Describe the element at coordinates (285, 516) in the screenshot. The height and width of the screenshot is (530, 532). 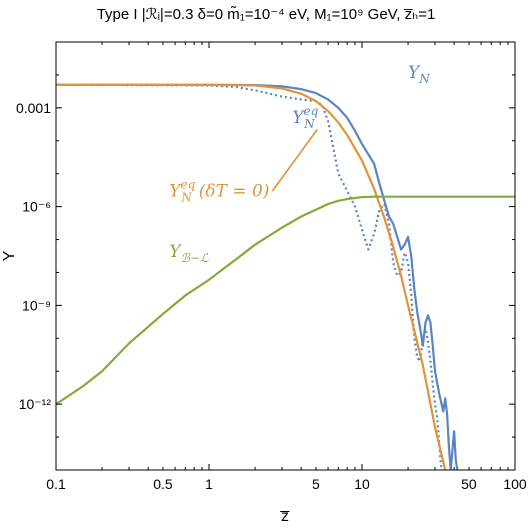
I see `x-axis-label: z̅` at that location.